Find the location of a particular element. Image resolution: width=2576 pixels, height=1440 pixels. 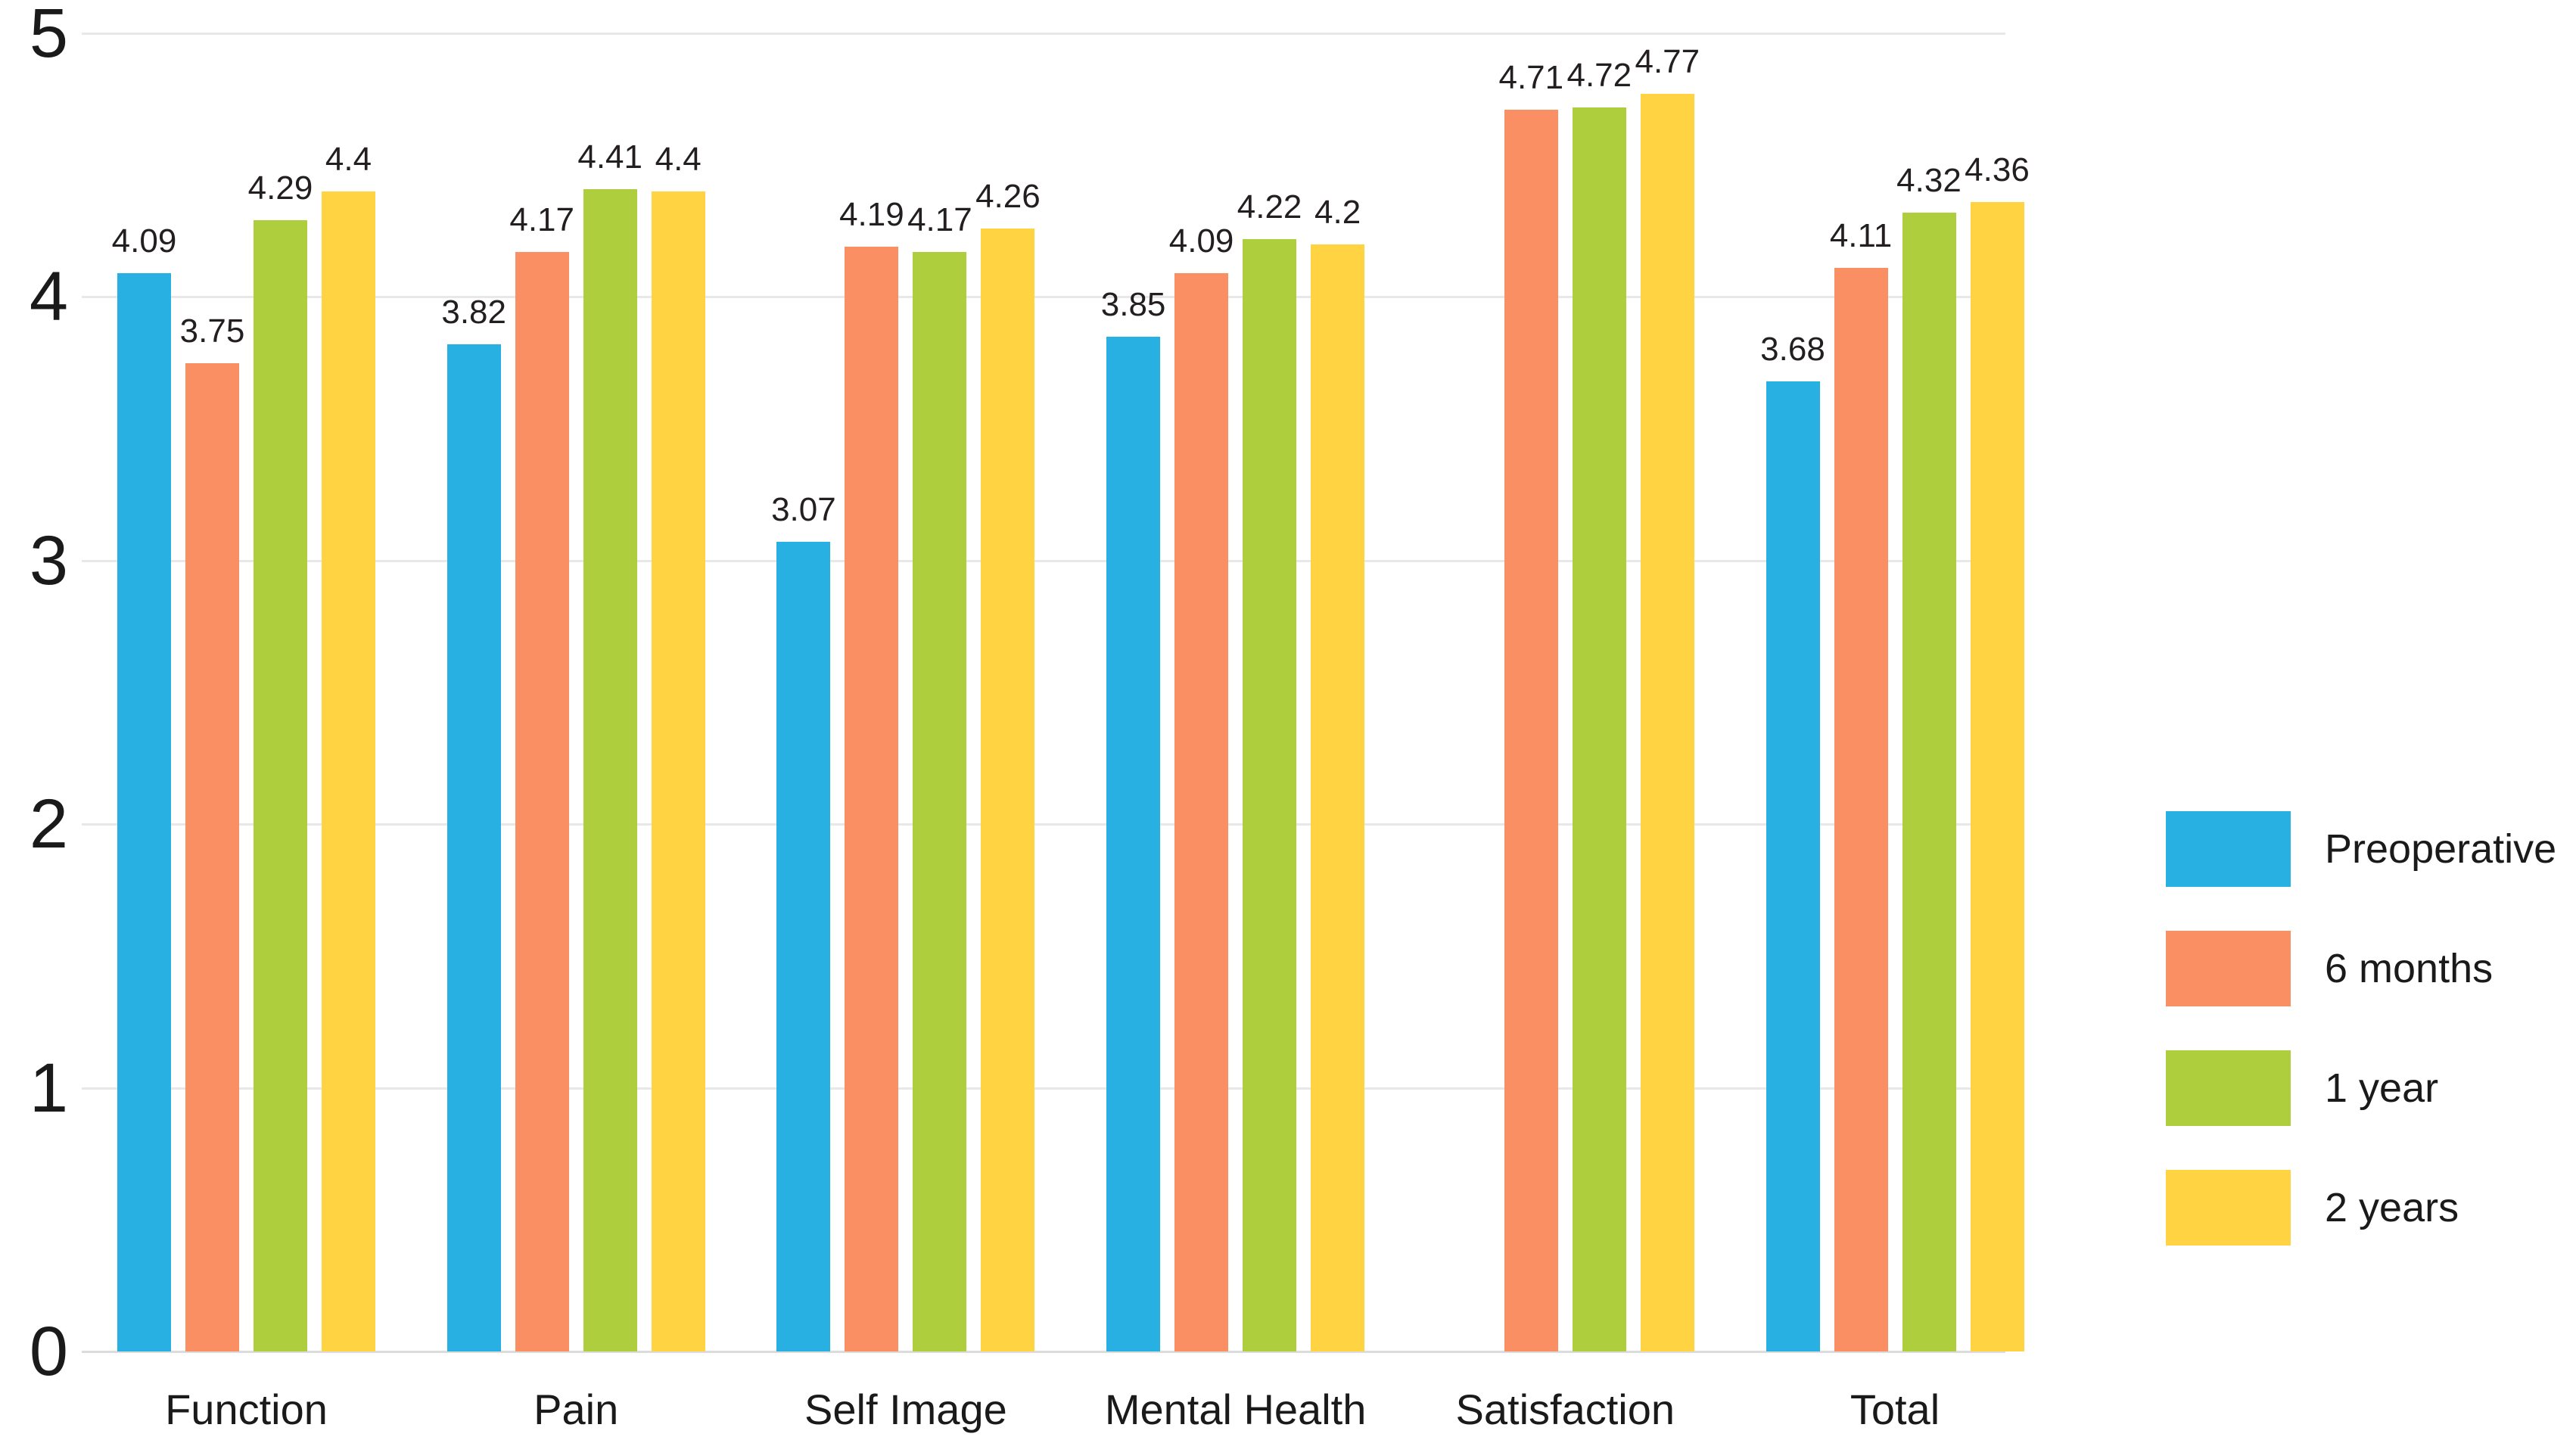

bar-2-years-pain is located at coordinates (678, 771).